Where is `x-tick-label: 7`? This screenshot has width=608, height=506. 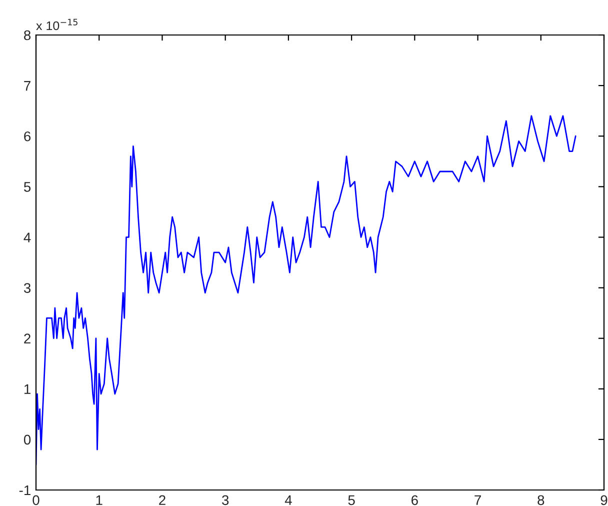 x-tick-label: 7 is located at coordinates (477, 500).